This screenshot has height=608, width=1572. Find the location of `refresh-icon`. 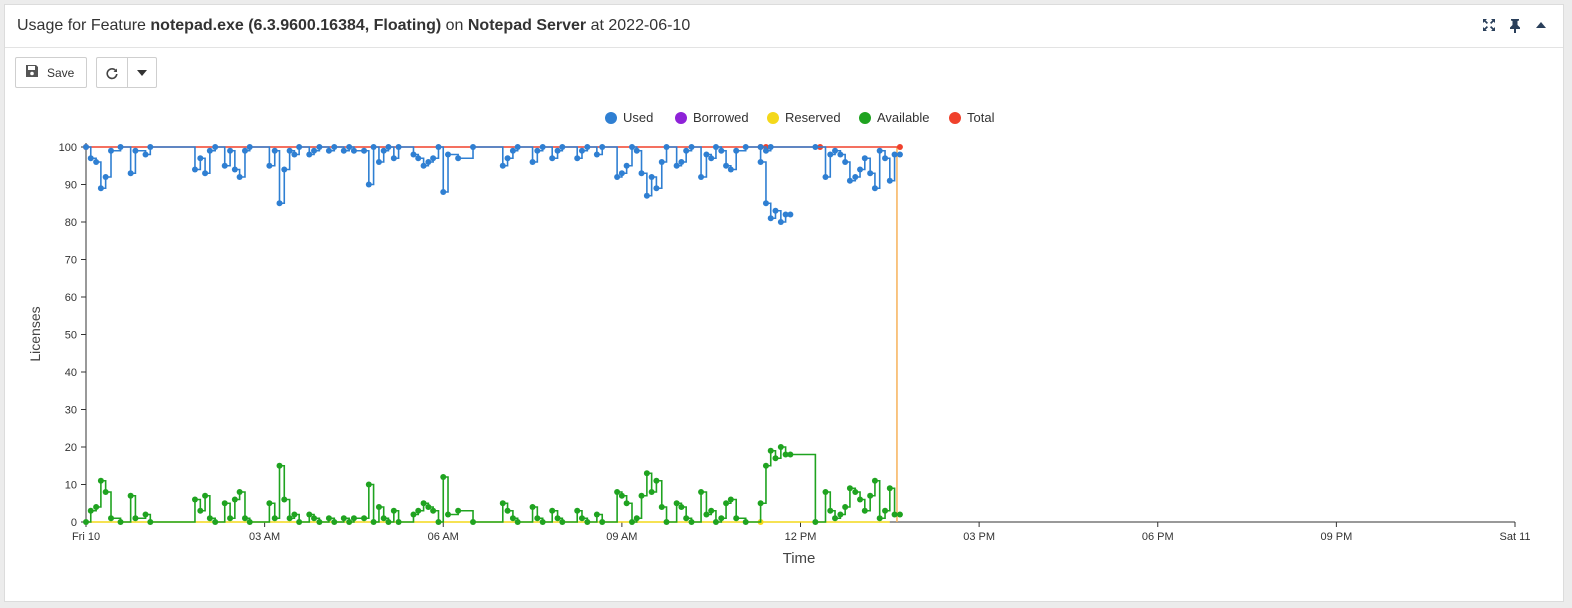

refresh-icon is located at coordinates (112, 73).